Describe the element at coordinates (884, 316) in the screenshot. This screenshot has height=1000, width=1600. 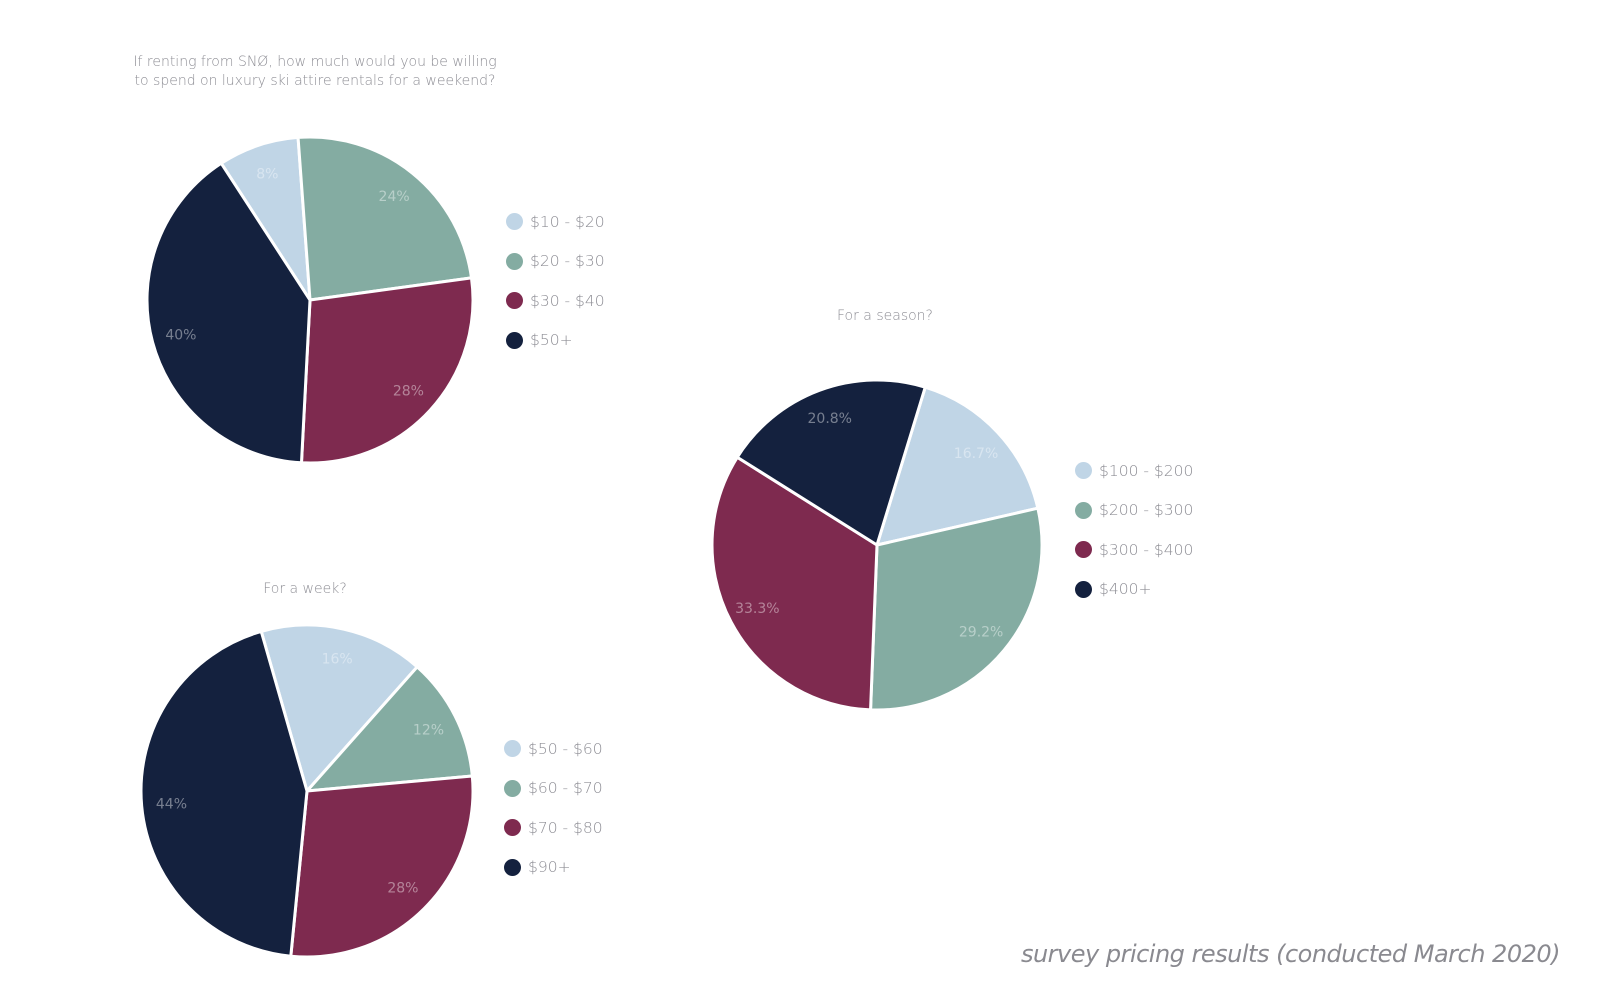
I see `chart-title: For a season?` at that location.